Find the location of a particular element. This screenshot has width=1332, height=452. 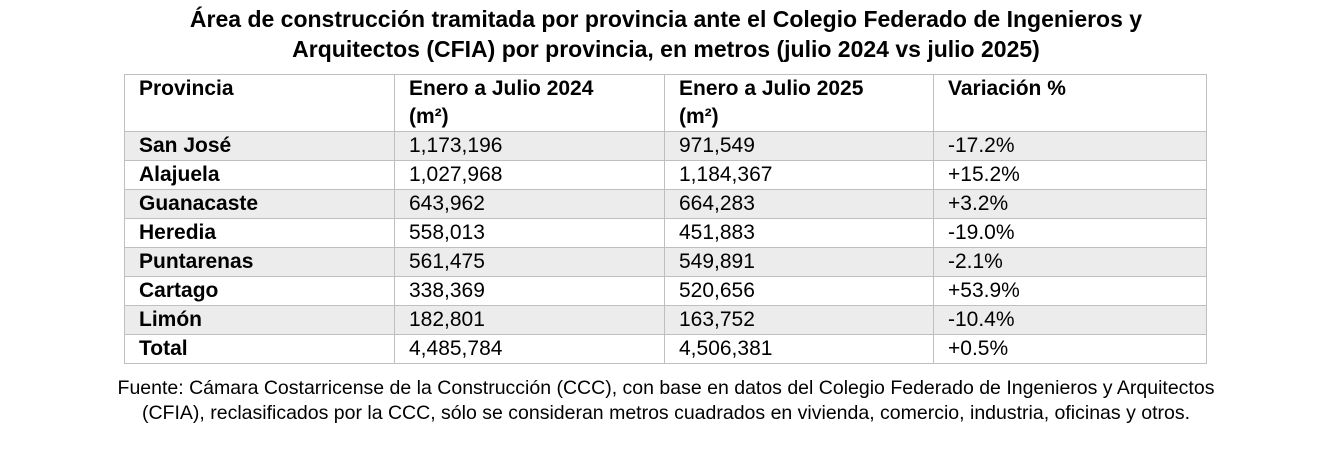

cell-variacion: +3.2% is located at coordinates (1070, 204).